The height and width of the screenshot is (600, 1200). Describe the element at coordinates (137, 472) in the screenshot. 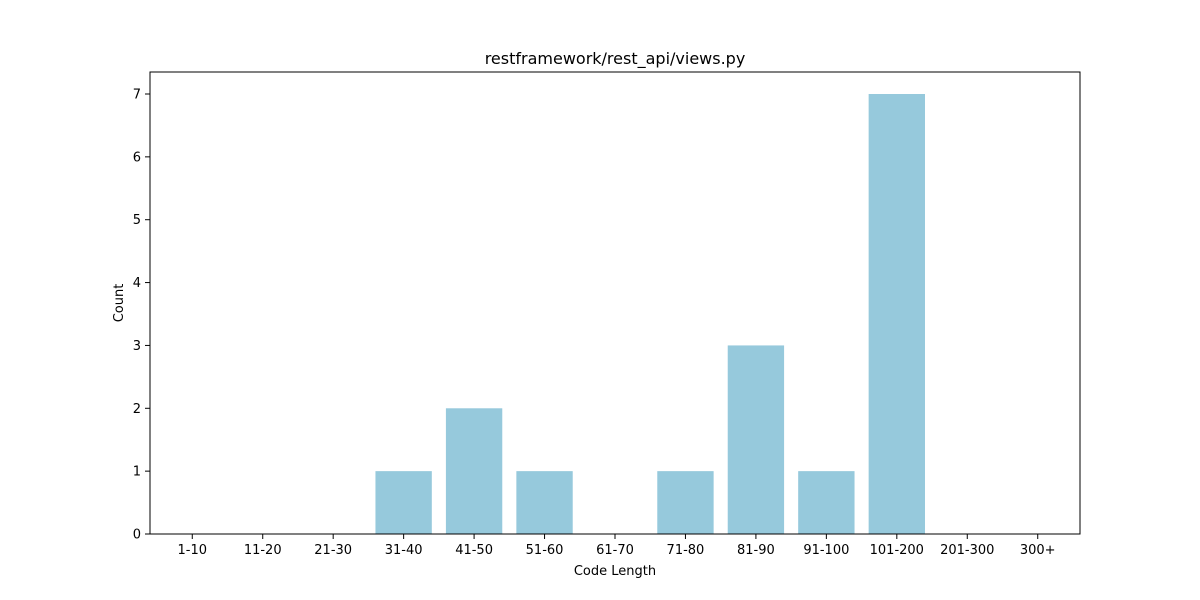

I see `y-tick-label: 1` at that location.